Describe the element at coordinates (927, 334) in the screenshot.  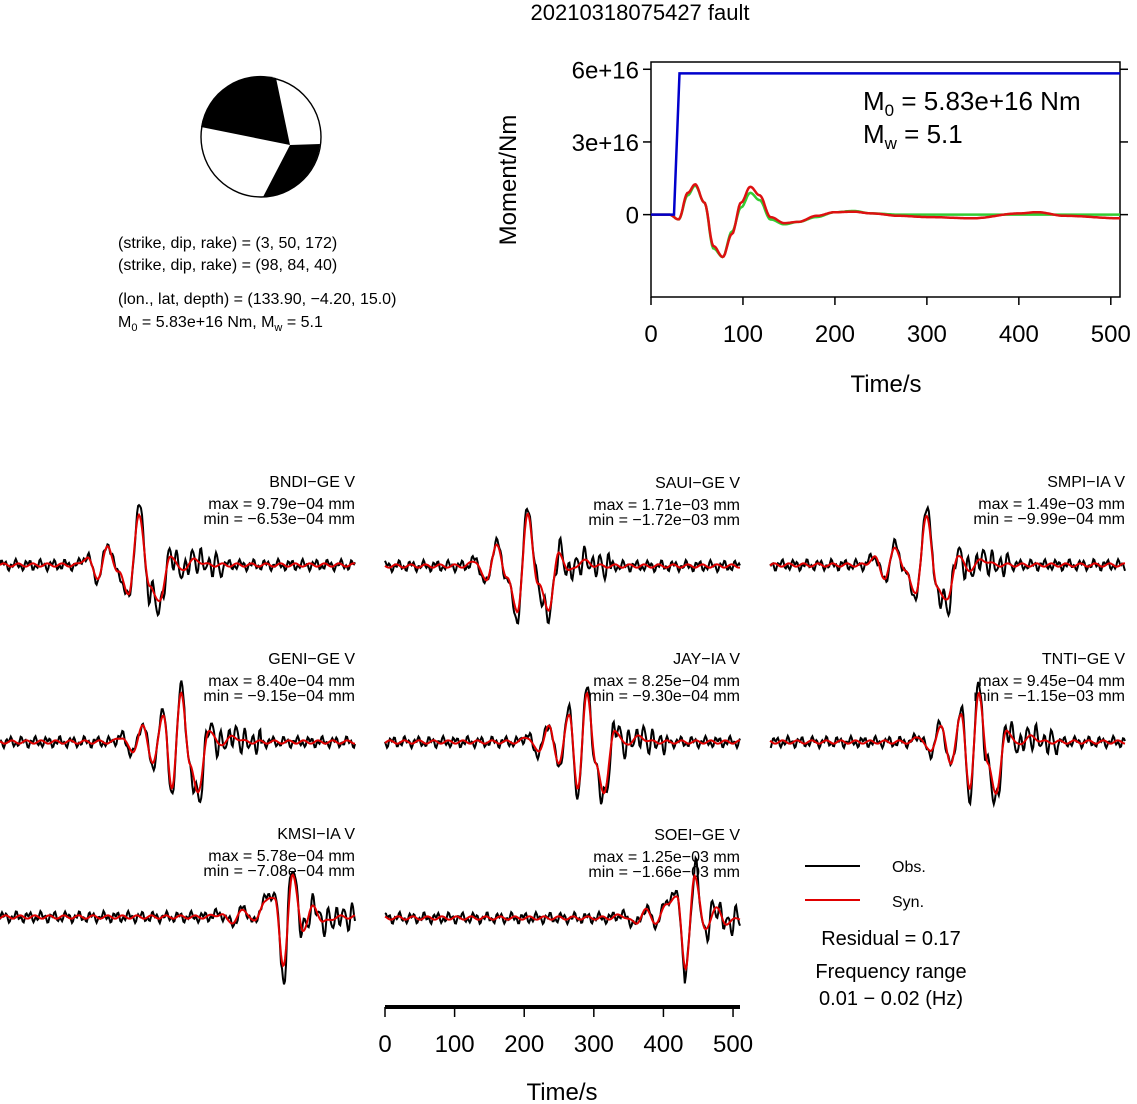
I see `moment-xtick-label: 300` at that location.